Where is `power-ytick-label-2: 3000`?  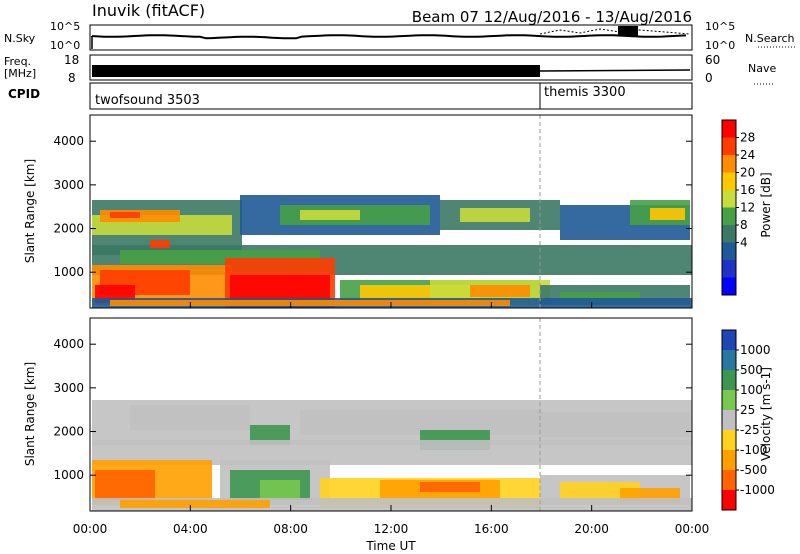 power-ytick-label-2: 3000 is located at coordinates (68, 185).